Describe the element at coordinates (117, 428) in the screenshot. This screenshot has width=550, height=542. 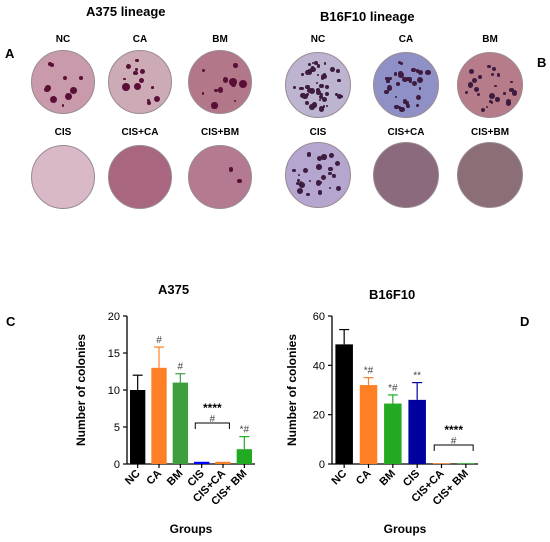
I see `y-tick-label: 5` at that location.